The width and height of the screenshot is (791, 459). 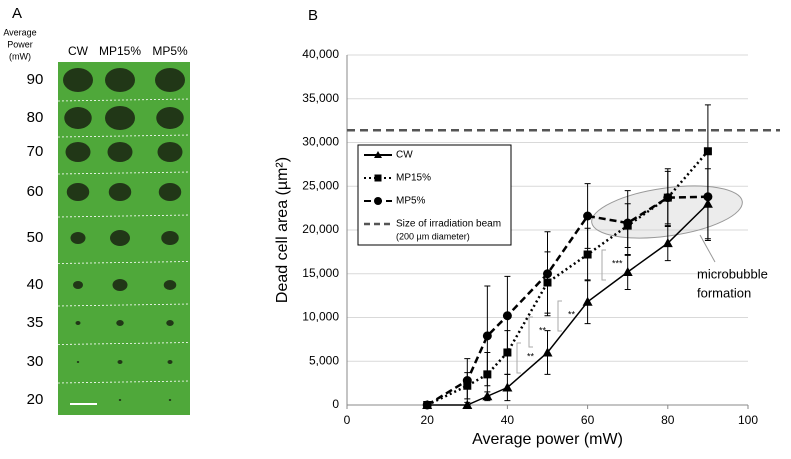 What do you see at coordinates (282, 230) in the screenshot?
I see `y-axis-label: Dead cell area (µm²)` at bounding box center [282, 230].